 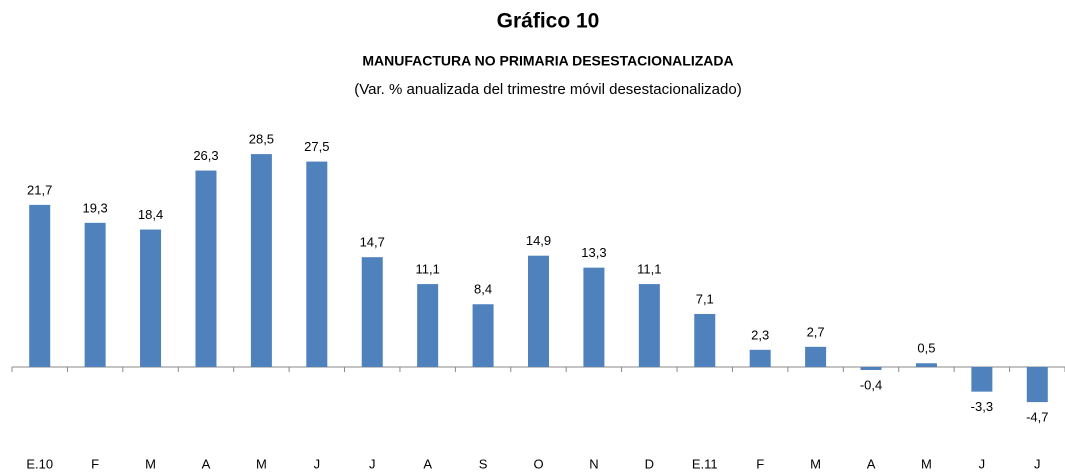 I want to click on x-tick-label: E.11, so click(x=705, y=463).